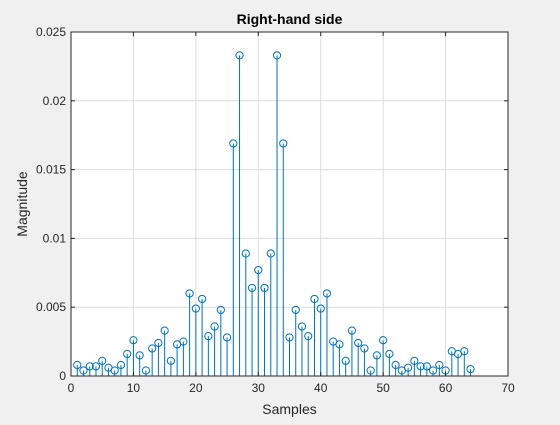 The image size is (560, 425). Describe the element at coordinates (508, 388) in the screenshot. I see `x-tick-label: 70` at that location.